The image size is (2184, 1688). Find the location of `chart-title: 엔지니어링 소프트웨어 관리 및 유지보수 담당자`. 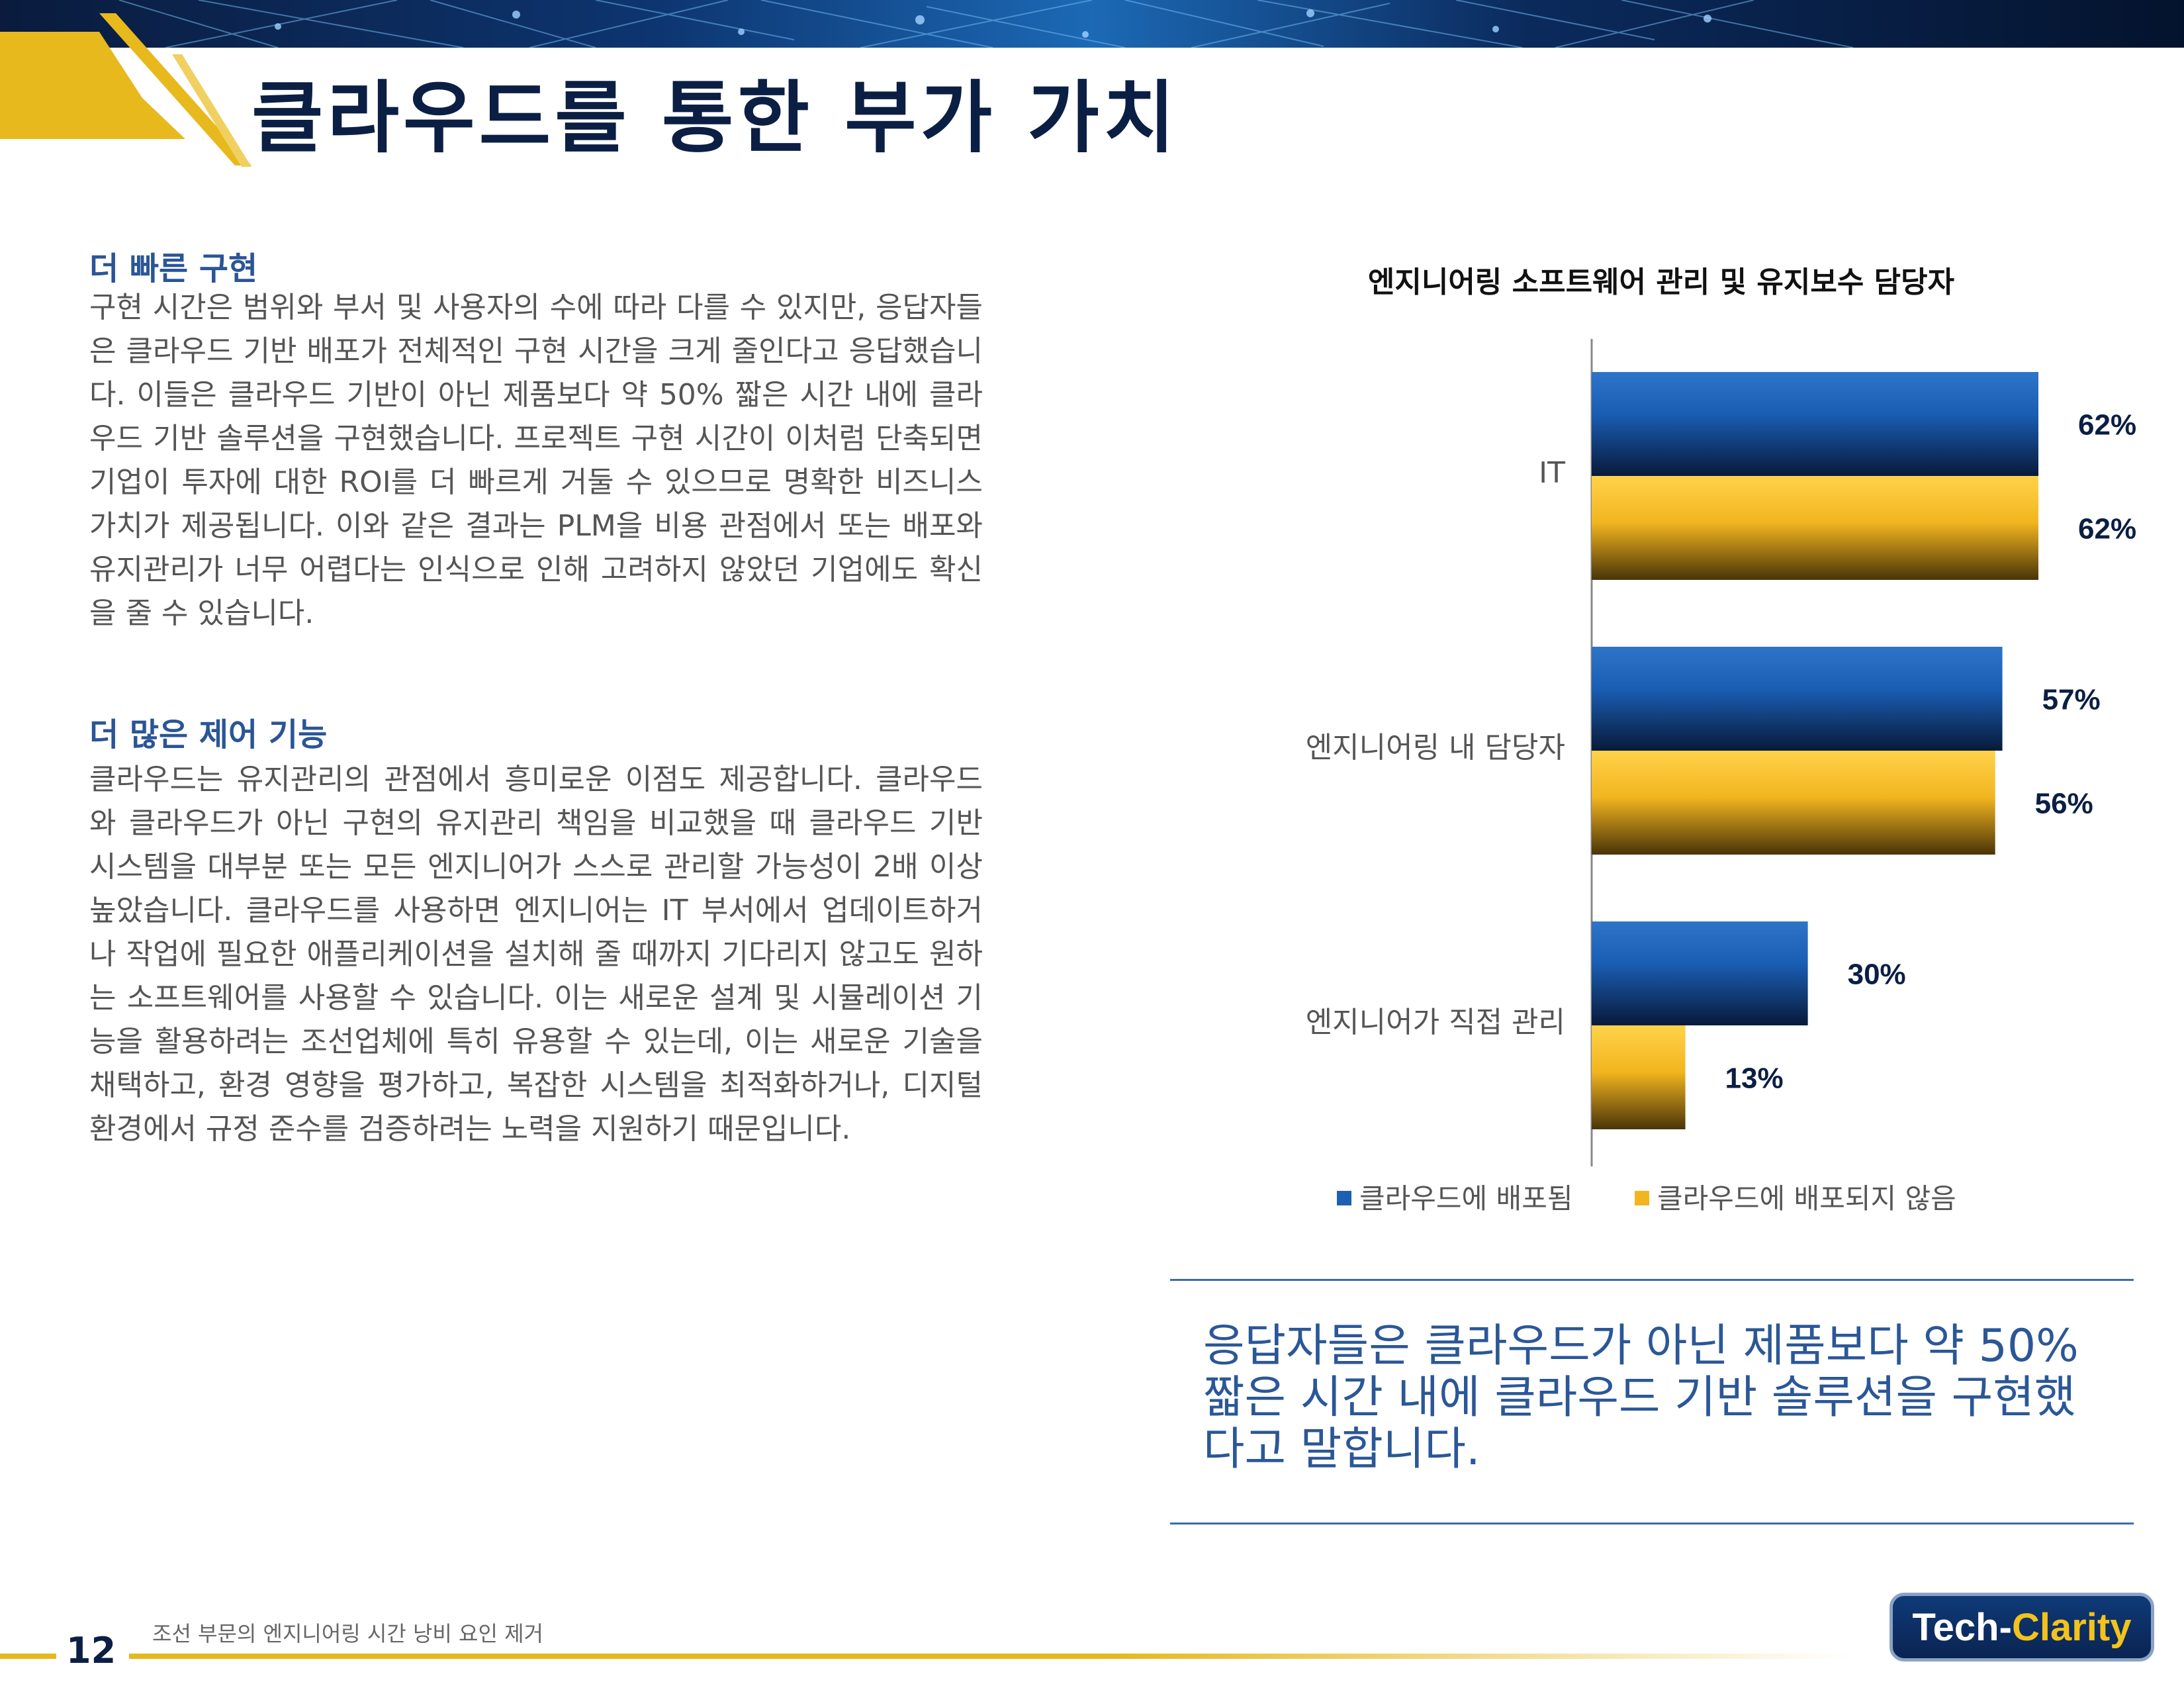

chart-title: 엔지니어링 소프트웨어 관리 및 유지보수 담당자 is located at coordinates (1661, 282).